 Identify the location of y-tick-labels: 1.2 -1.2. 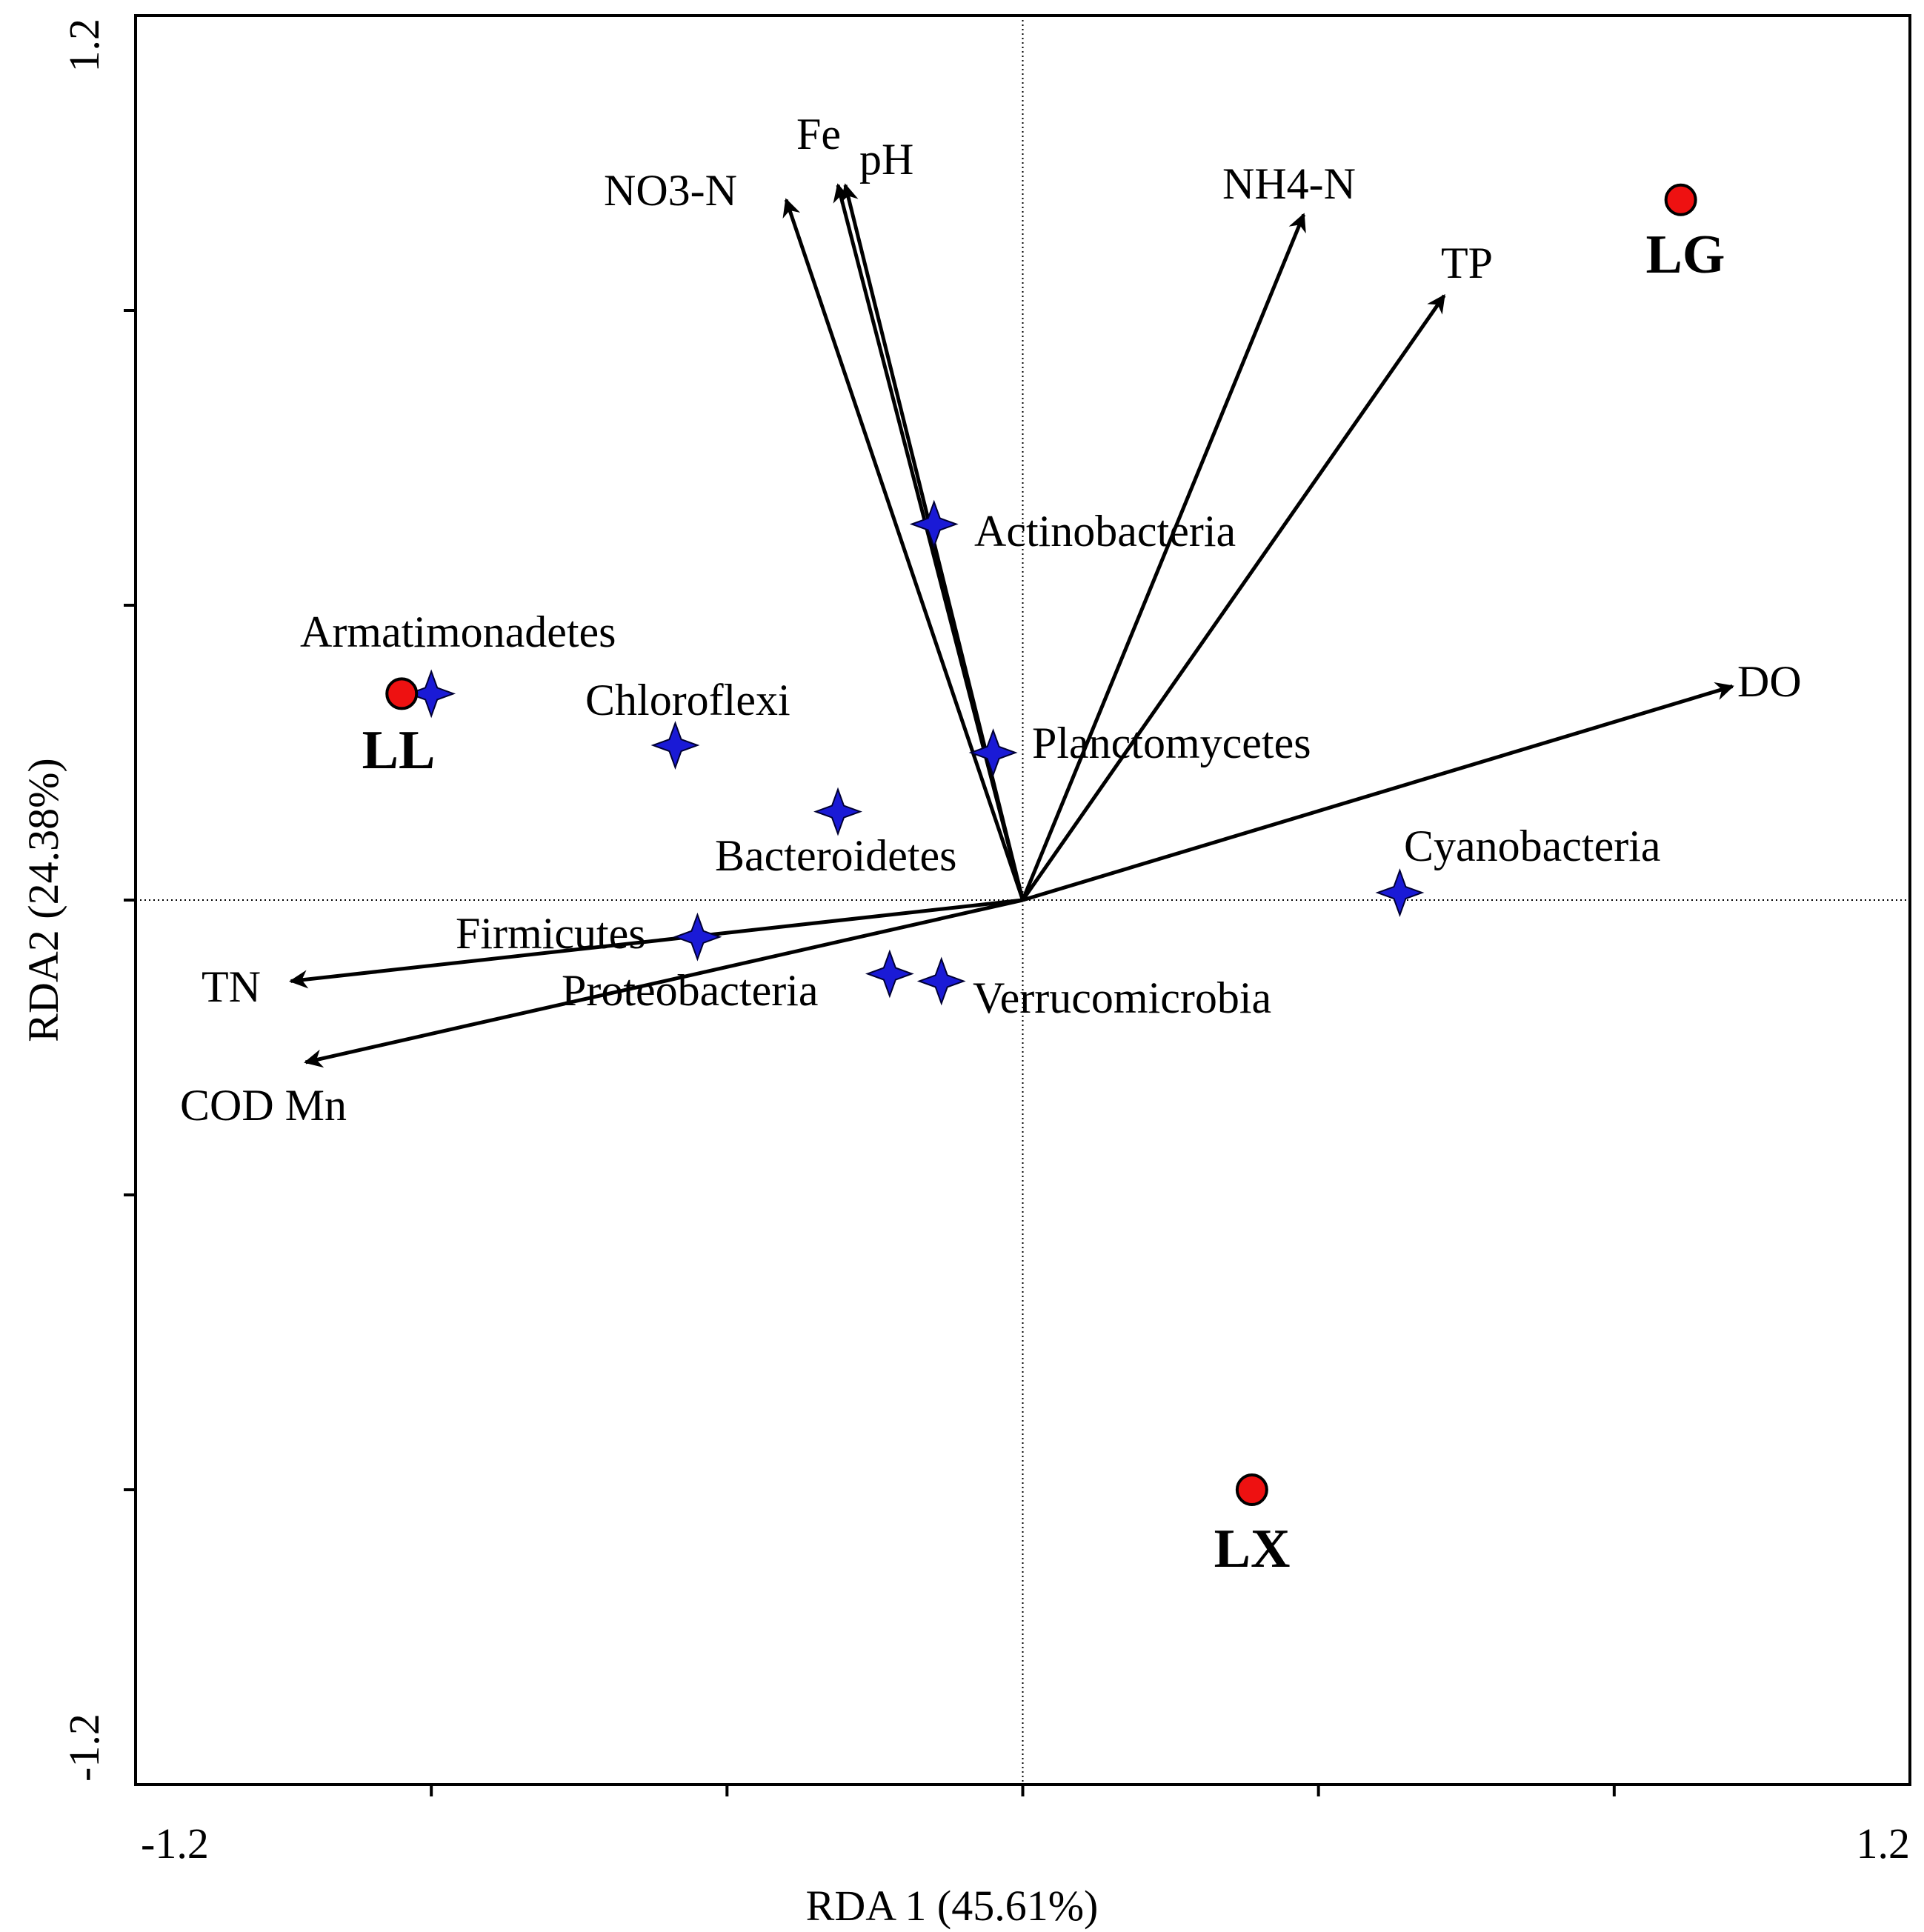
(84, 901).